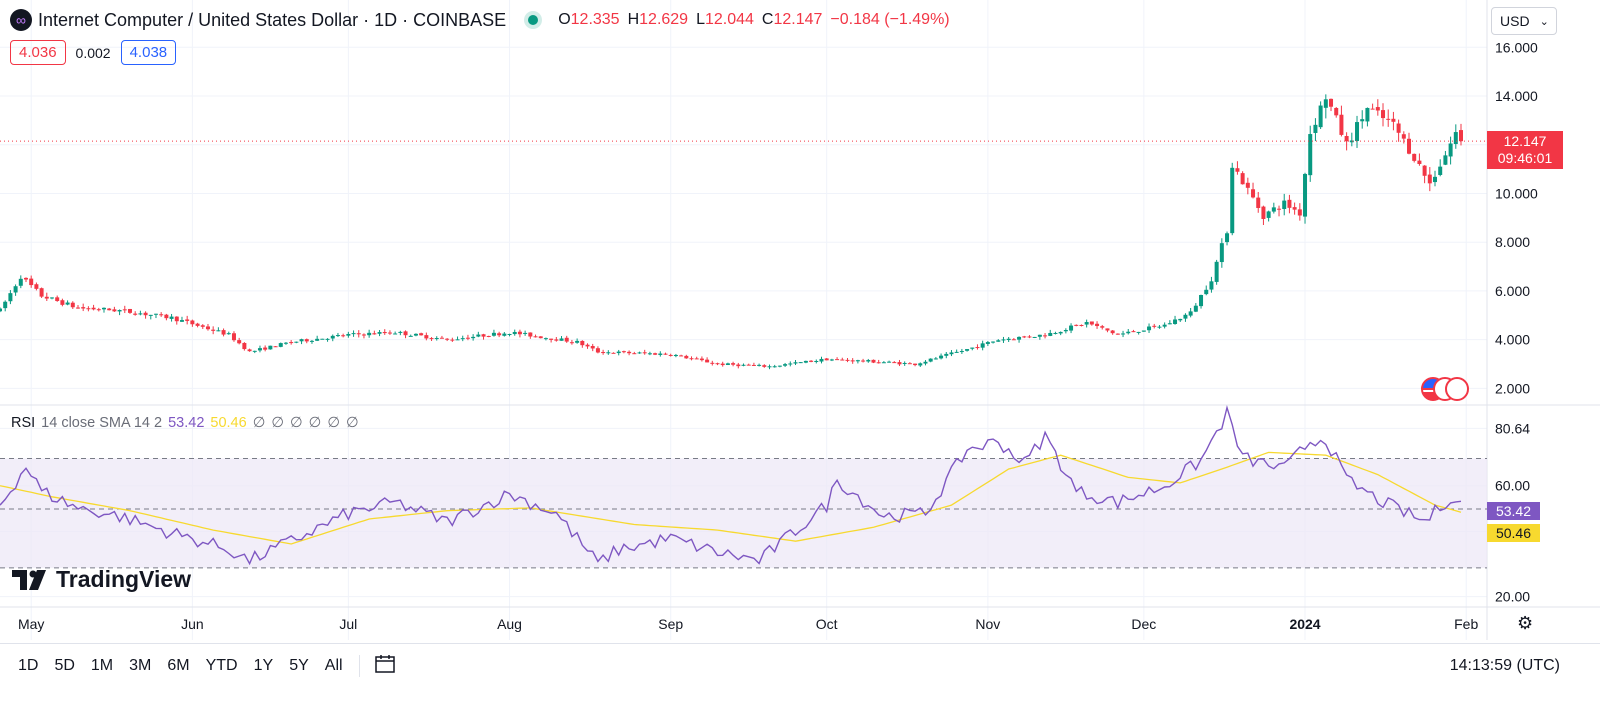 The width and height of the screenshot is (1600, 701). What do you see at coordinates (1445, 389) in the screenshot?
I see `economic-events-icon` at bounding box center [1445, 389].